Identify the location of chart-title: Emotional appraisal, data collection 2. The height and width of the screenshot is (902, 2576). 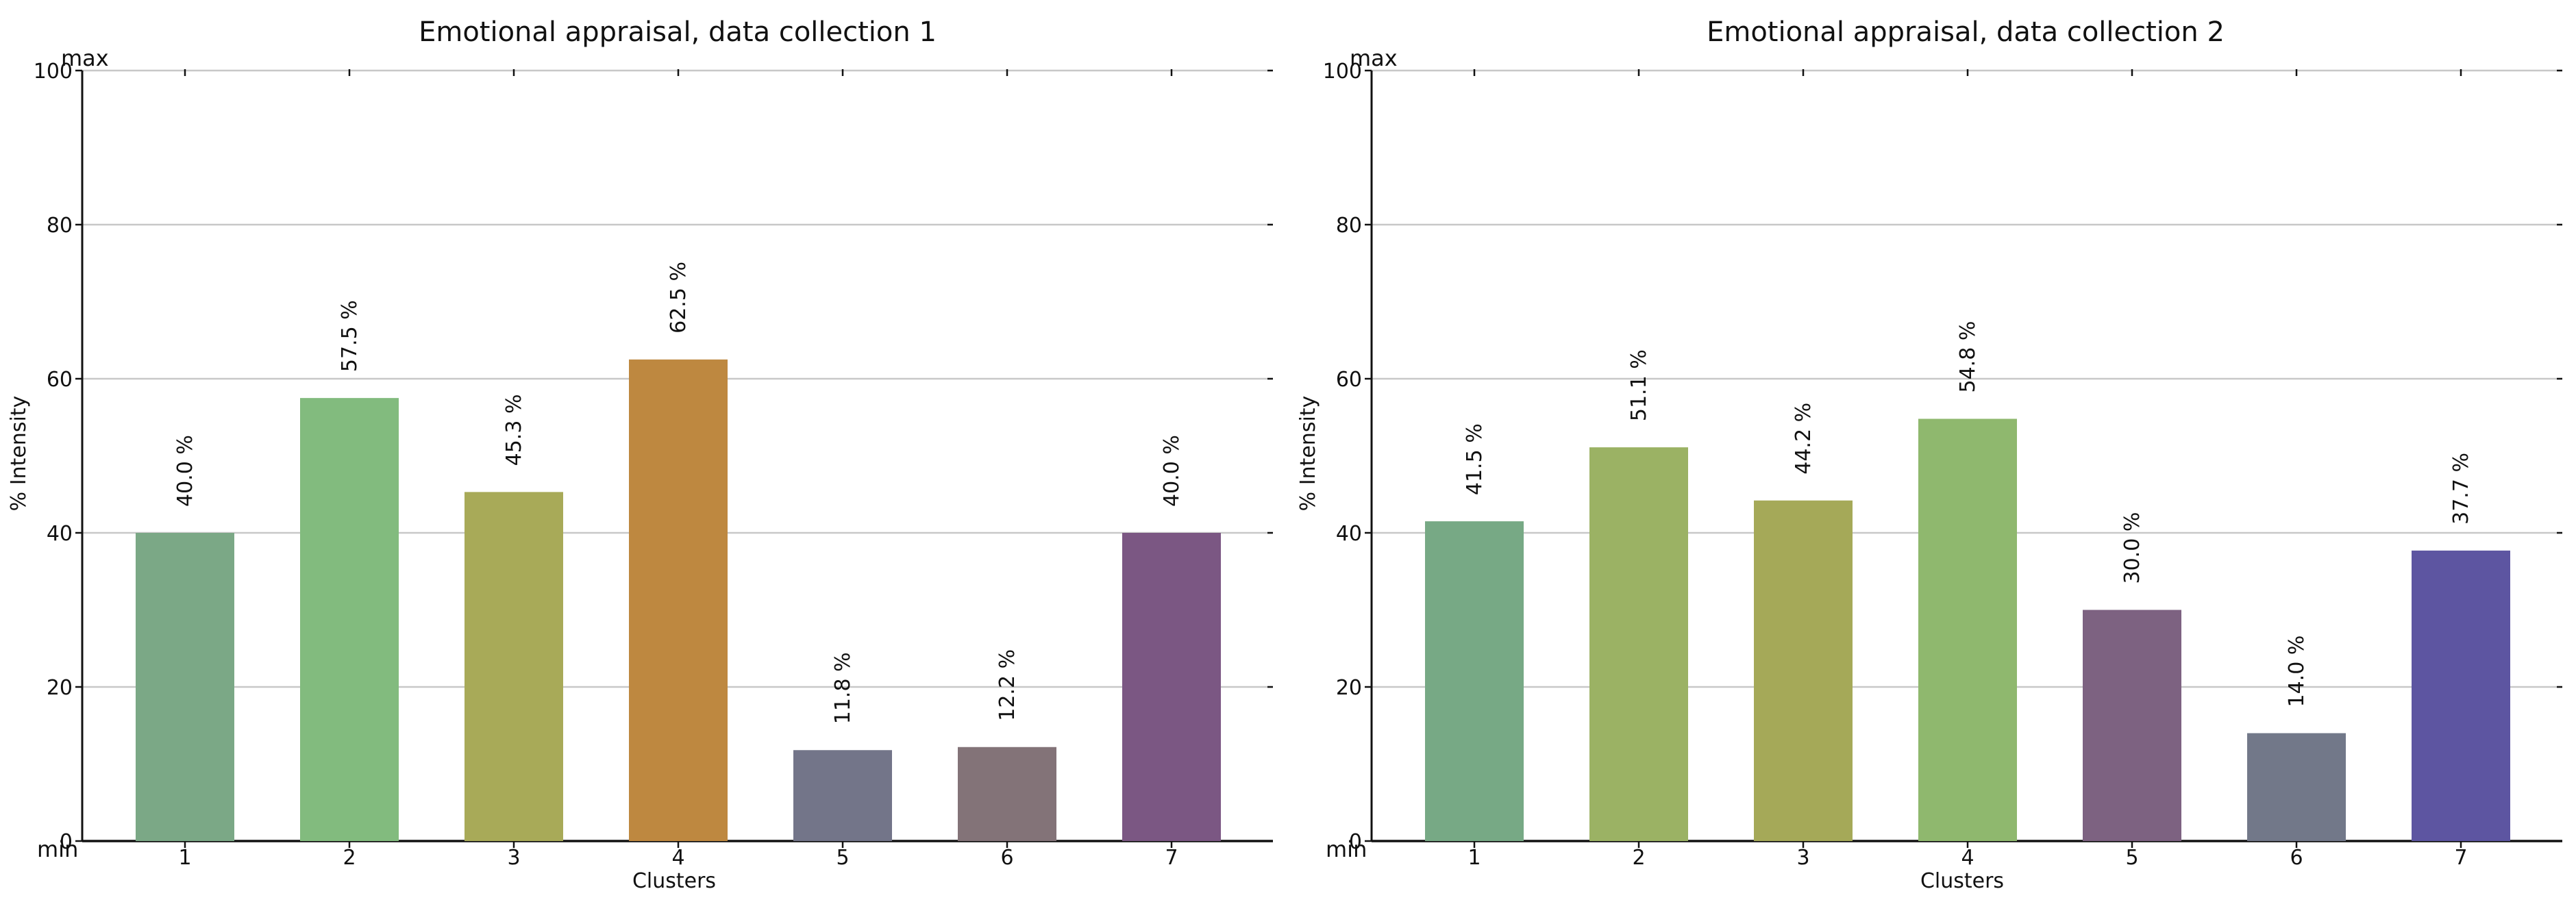
(1966, 32).